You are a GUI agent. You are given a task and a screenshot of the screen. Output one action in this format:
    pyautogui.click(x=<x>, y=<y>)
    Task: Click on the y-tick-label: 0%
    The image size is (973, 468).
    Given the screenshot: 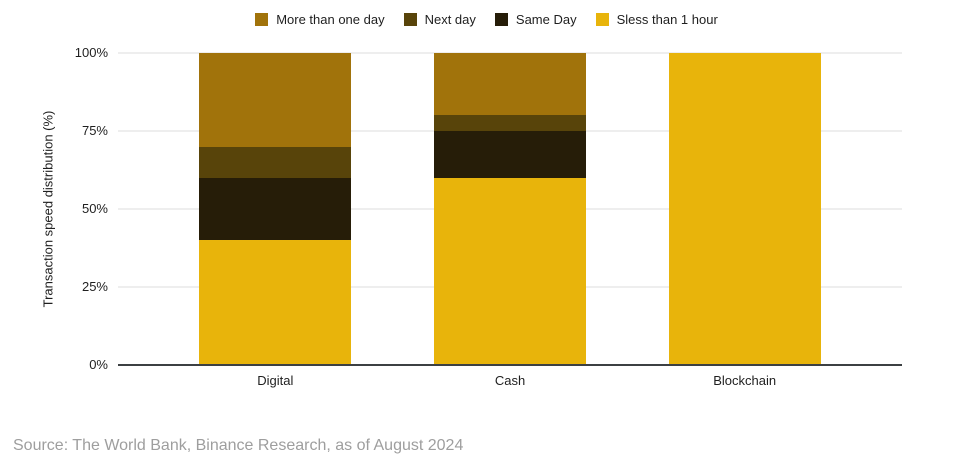 What is the action you would take?
    pyautogui.click(x=98, y=364)
    